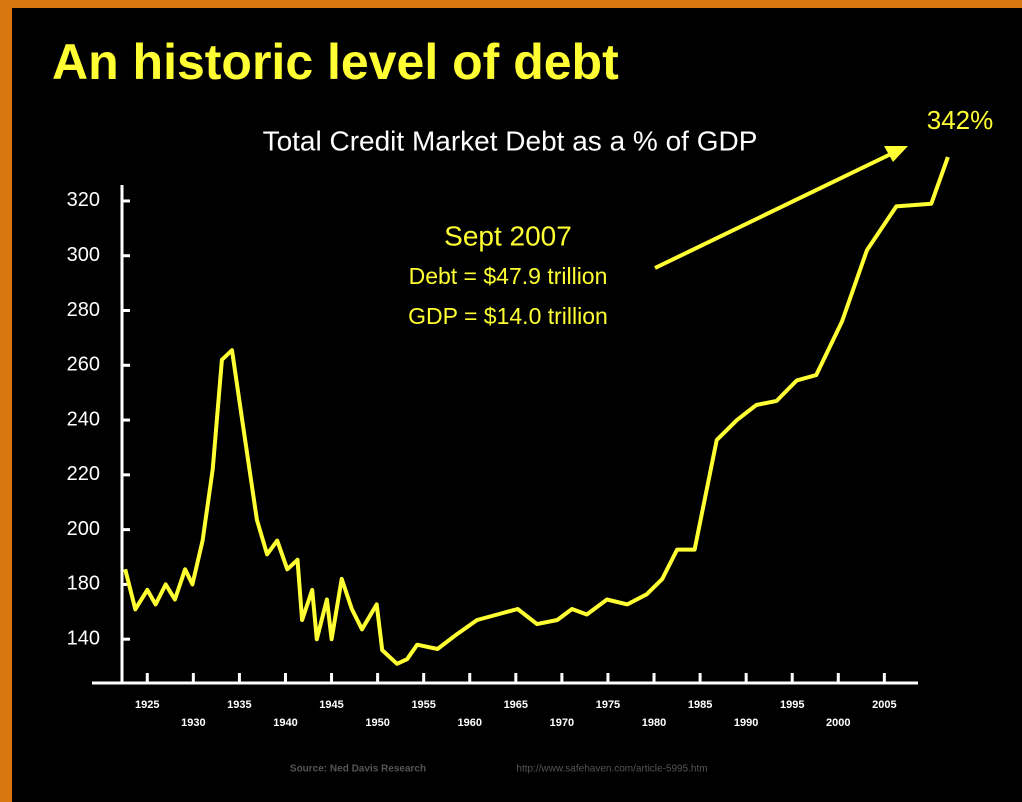 The image size is (1022, 802). Describe the element at coordinates (516, 705) in the screenshot. I see `x-tick-label: 1965` at that location.